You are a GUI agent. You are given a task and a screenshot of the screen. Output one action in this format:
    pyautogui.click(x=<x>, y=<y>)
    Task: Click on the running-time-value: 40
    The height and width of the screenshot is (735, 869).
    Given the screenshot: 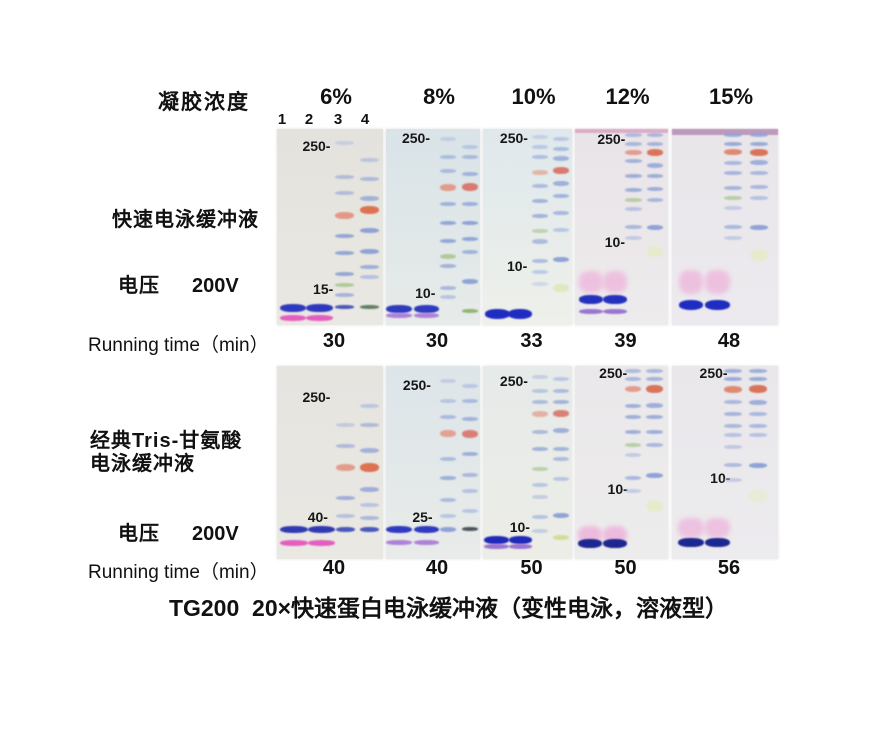 What is the action you would take?
    pyautogui.click(x=334, y=568)
    